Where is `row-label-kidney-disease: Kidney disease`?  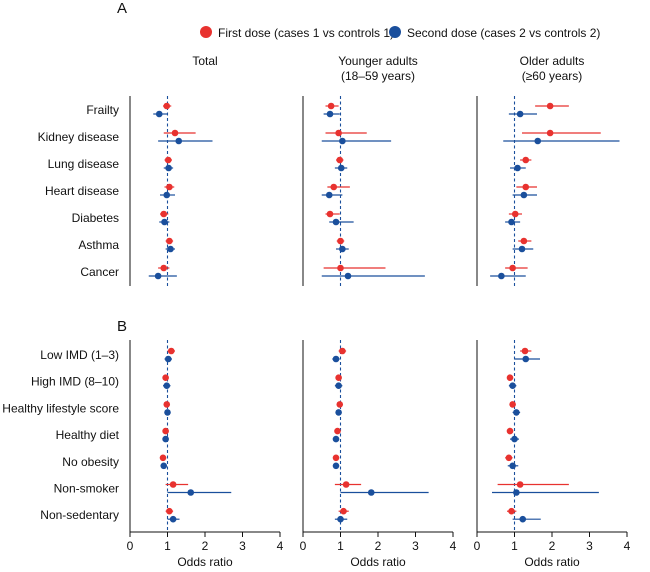 row-label-kidney-disease: Kidney disease is located at coordinates (79, 137).